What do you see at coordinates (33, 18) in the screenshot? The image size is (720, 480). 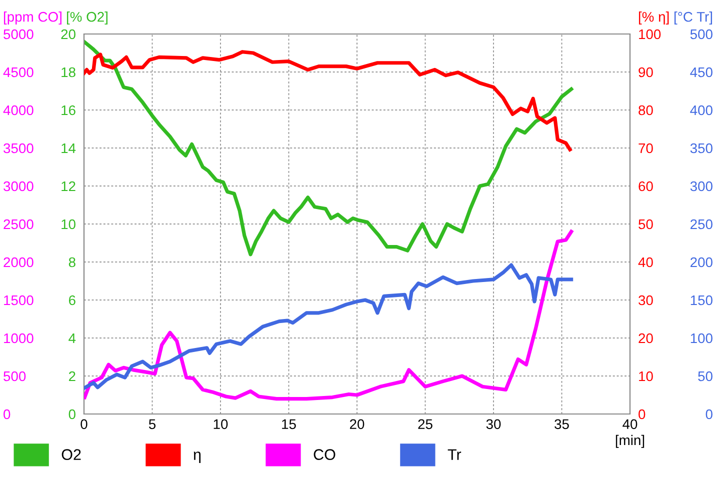 I see `y3-axis-title: [ppm CO]` at bounding box center [33, 18].